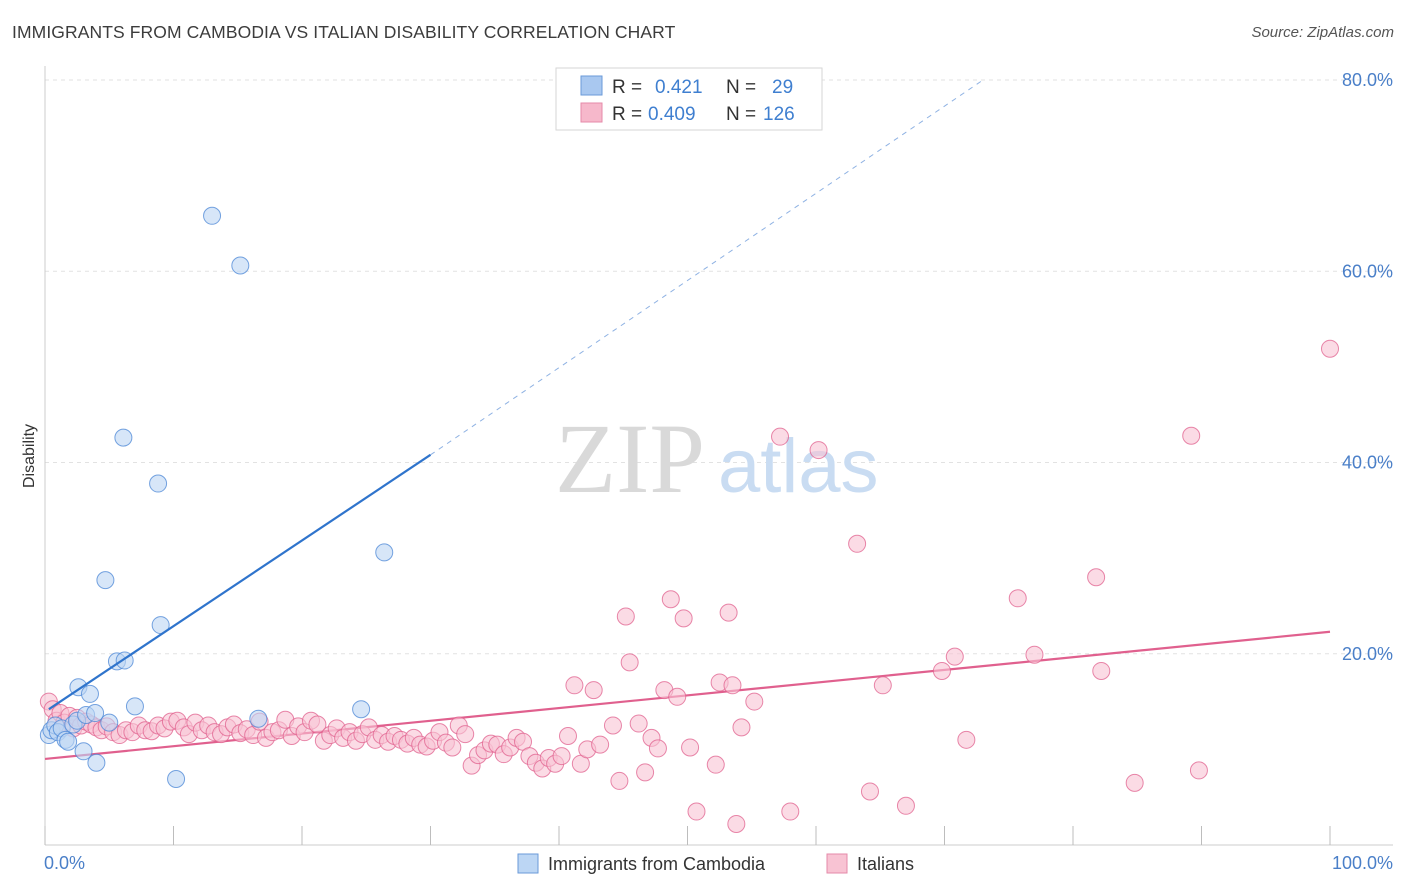 The height and width of the screenshot is (892, 1406). What do you see at coordinates (240, 582) in the screenshot?
I see `trend-cambodia` at bounding box center [240, 582].